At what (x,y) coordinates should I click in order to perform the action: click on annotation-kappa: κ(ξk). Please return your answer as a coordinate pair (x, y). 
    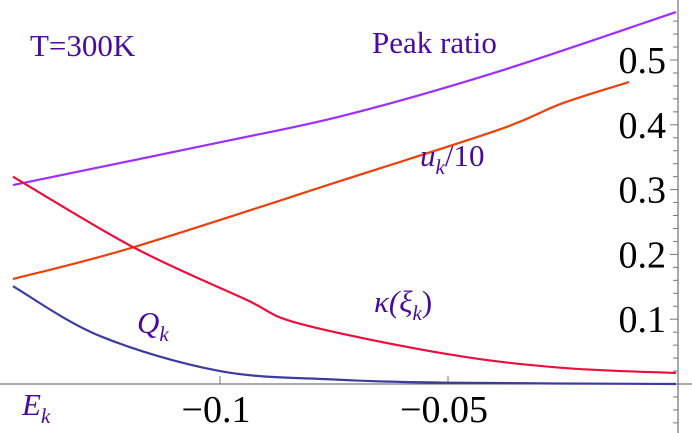
    Looking at the image, I should click on (403, 304).